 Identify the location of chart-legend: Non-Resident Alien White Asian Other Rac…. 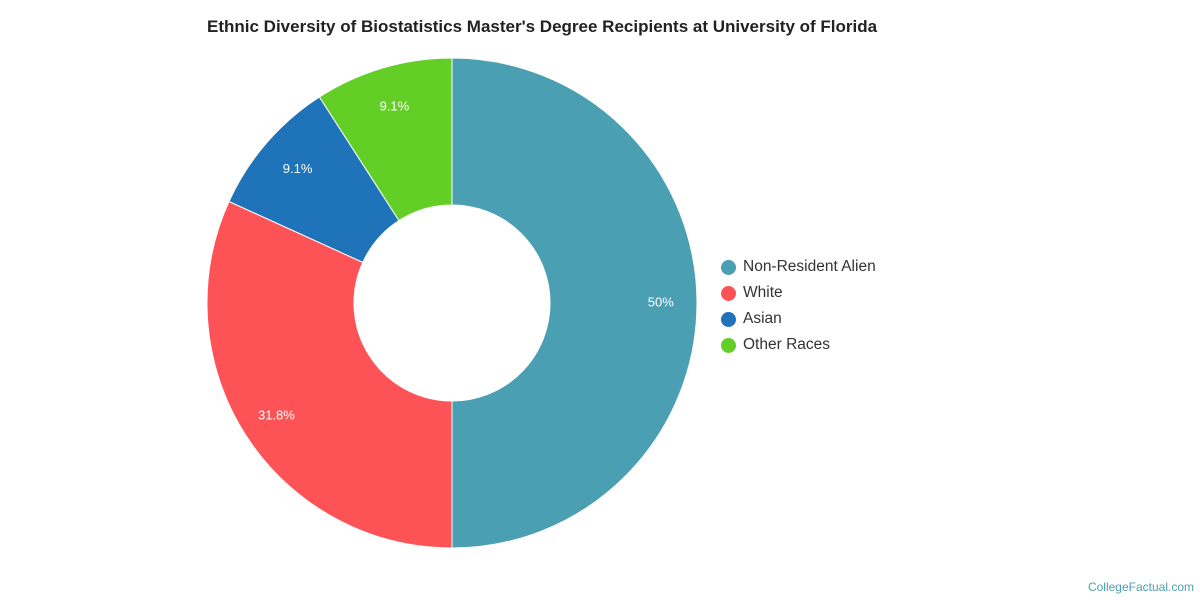
(798, 306).